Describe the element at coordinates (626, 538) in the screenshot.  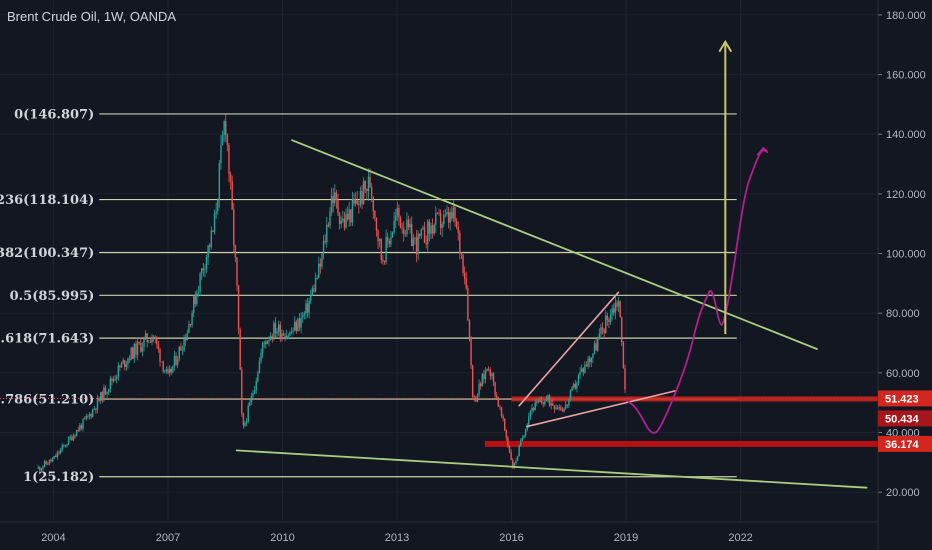
I see `x-tick-label: 2019` at that location.